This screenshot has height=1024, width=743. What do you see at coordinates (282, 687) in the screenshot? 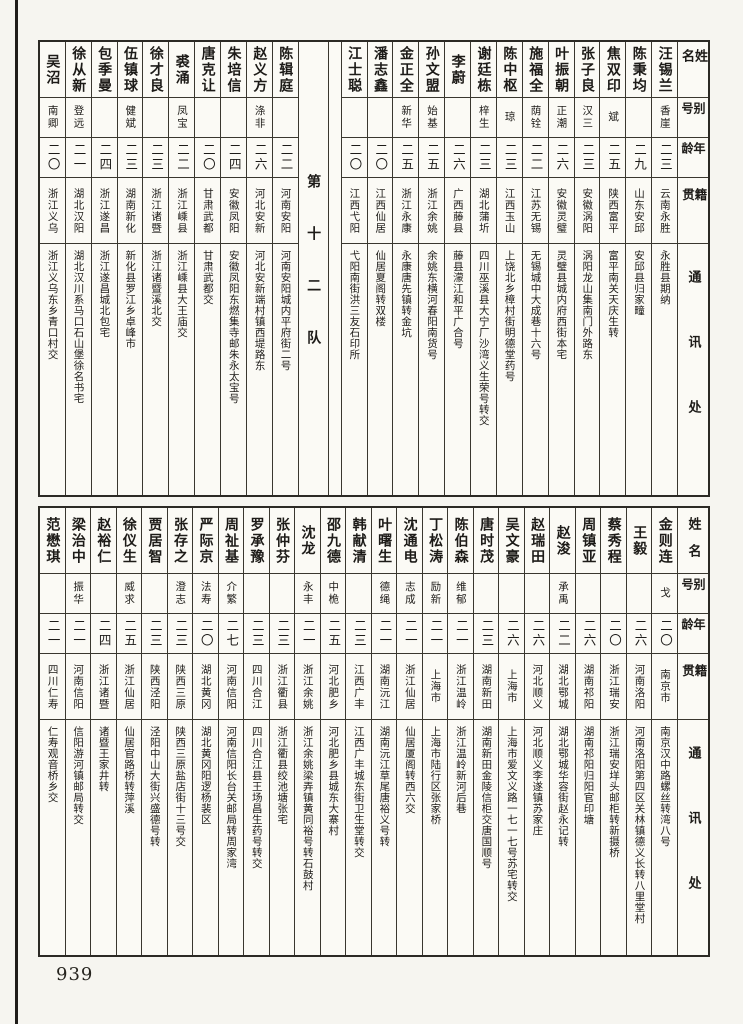
I see `person-native-place: 浙江衢县` at bounding box center [282, 687].